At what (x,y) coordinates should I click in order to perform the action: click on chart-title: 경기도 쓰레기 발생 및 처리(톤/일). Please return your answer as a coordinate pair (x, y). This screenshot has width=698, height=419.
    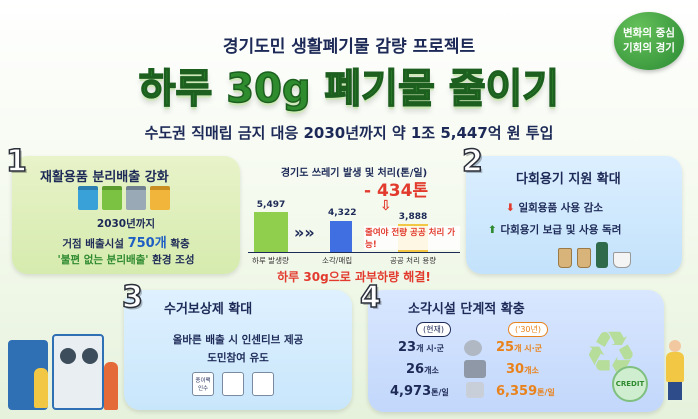
    Looking at the image, I should click on (354, 173).